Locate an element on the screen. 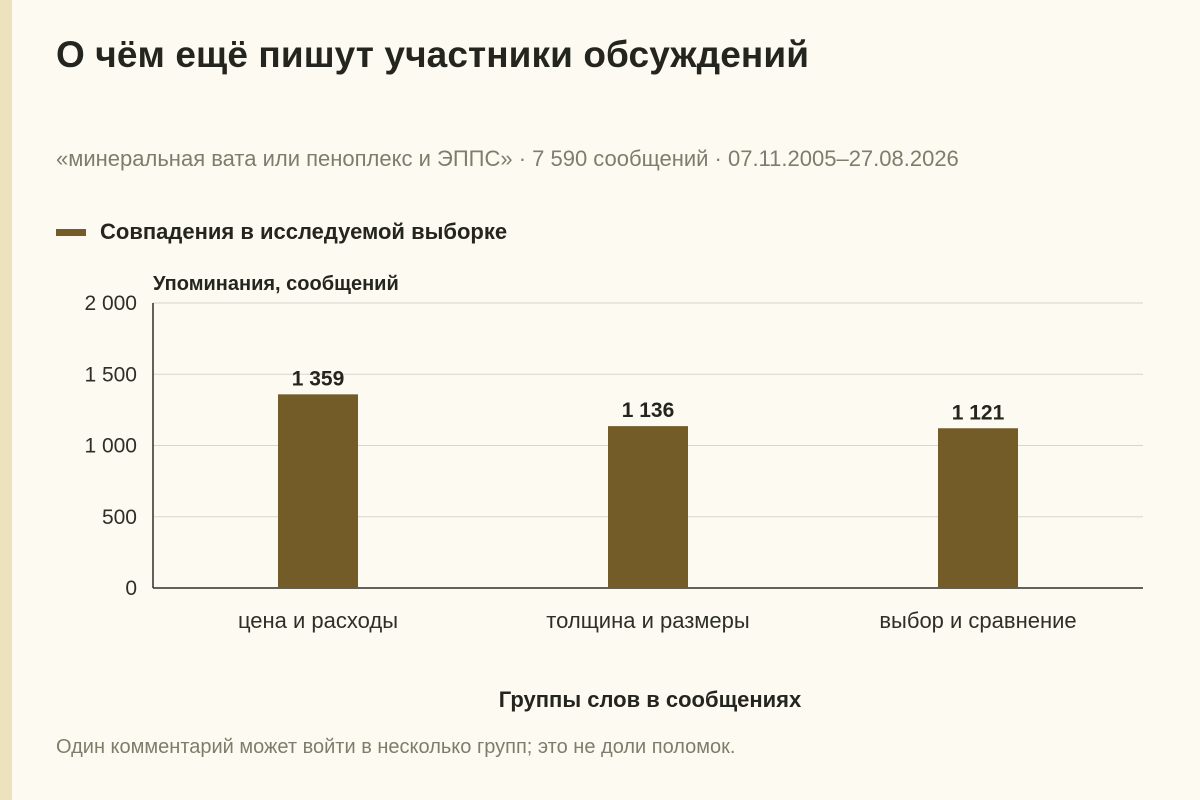  legend: Совпадения в исследуемой выборке is located at coordinates (281, 232).